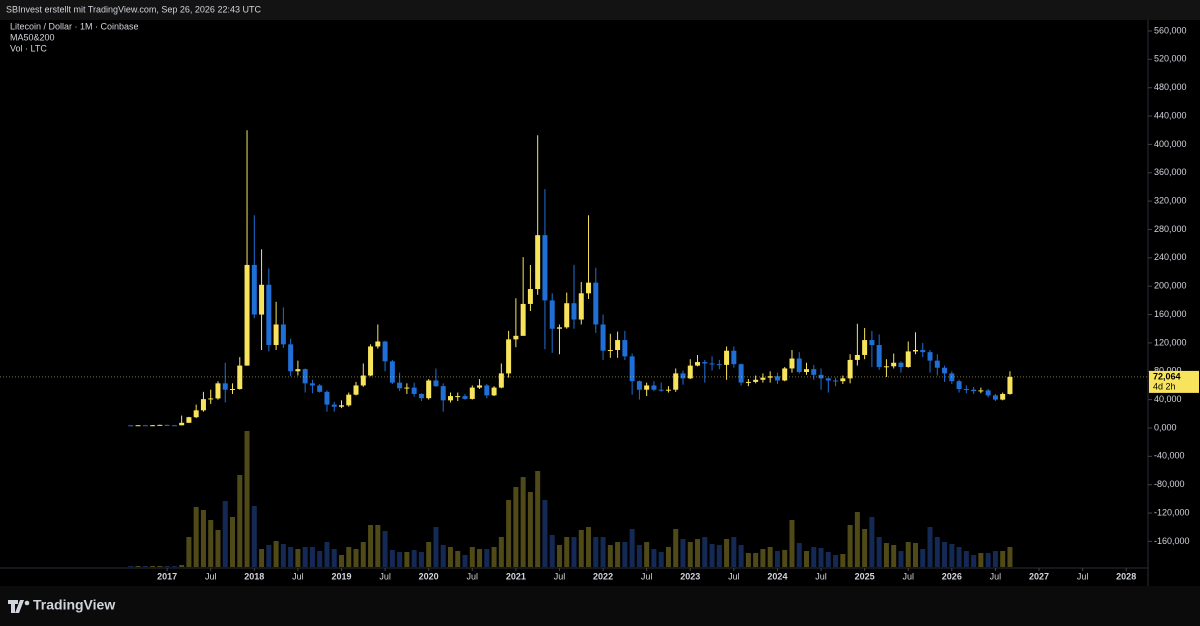 Image resolution: width=1200 pixels, height=626 pixels. I want to click on x-tick-label: 2019, so click(341, 576).